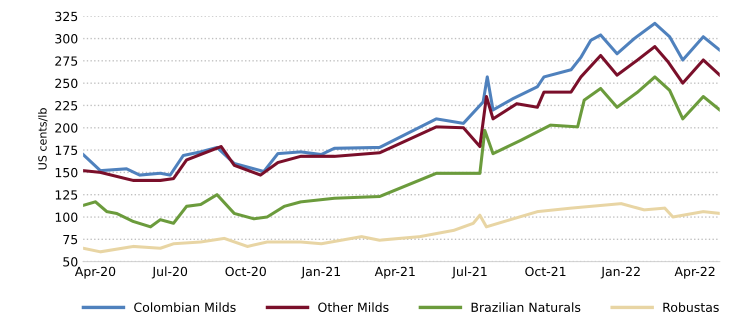  I want to click on y-tick-label: 225, so click(66, 105).